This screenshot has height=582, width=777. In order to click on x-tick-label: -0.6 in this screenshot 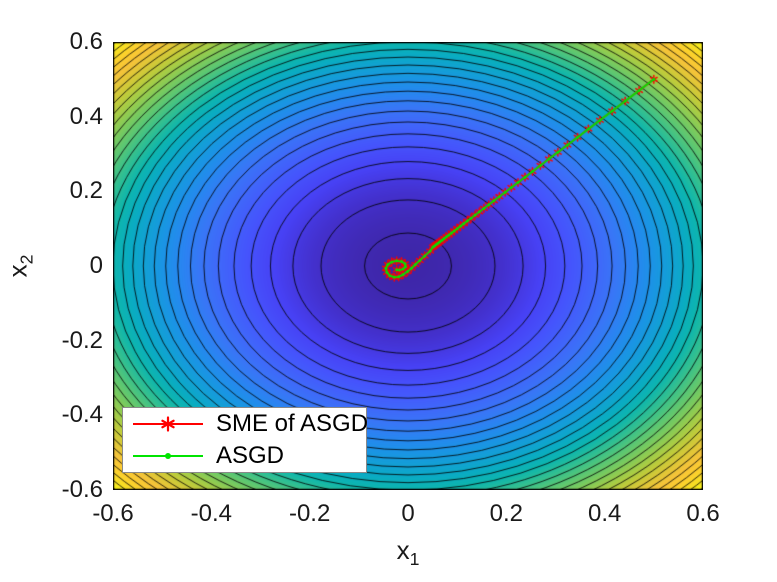, I will do `click(113, 513)`.